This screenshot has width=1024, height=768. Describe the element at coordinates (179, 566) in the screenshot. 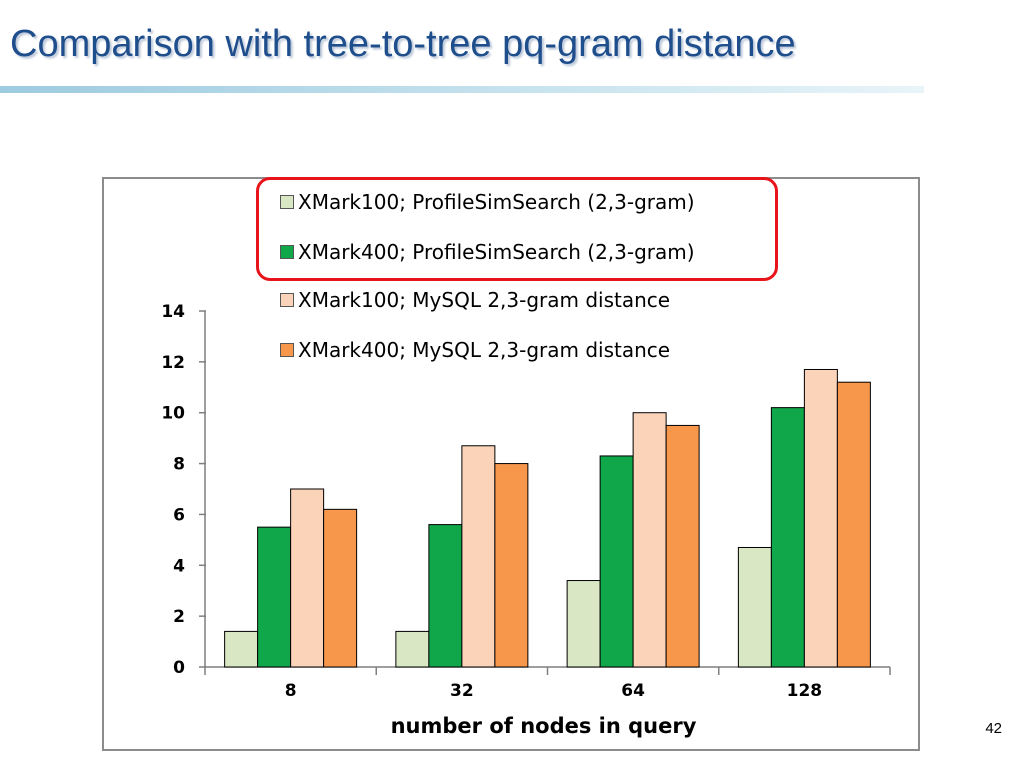

I see `y-tick-label: 4` at that location.